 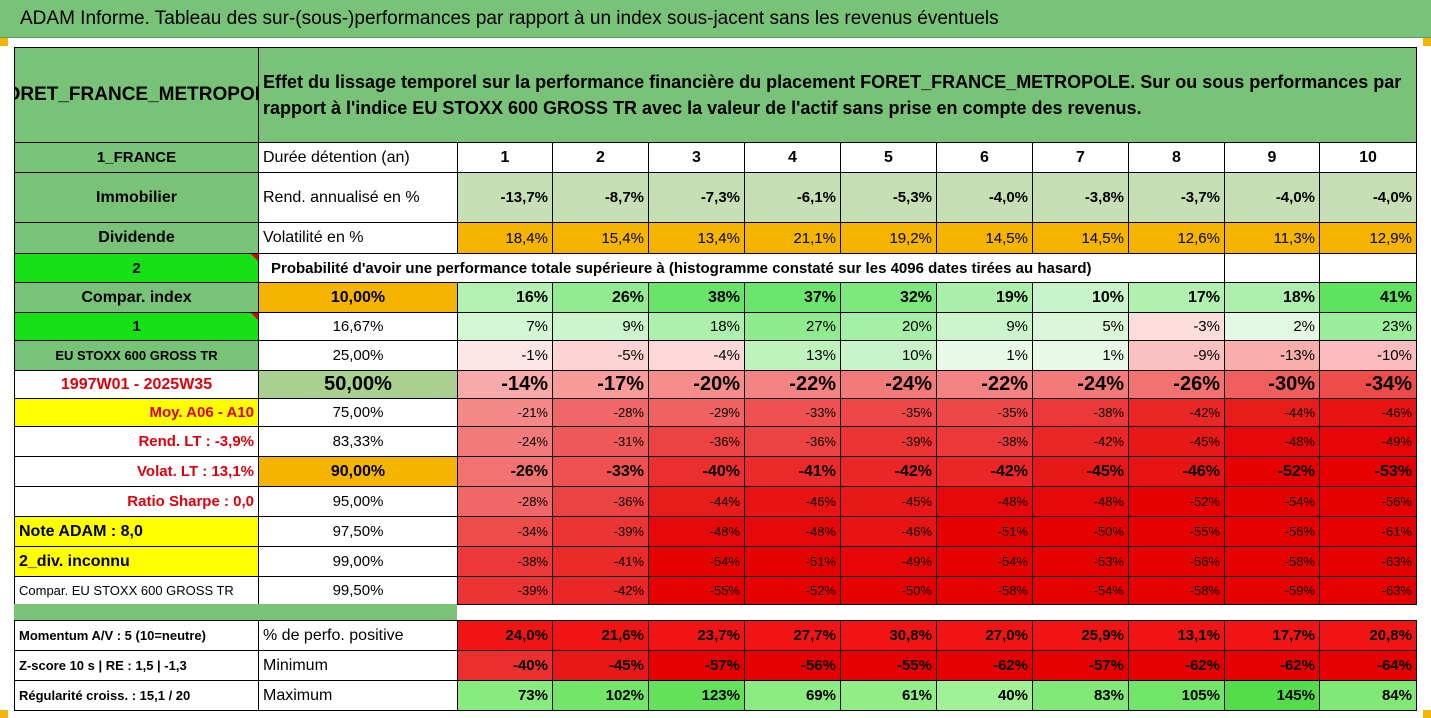 What do you see at coordinates (984, 384) in the screenshot?
I see `quantile-value: -22%` at bounding box center [984, 384].